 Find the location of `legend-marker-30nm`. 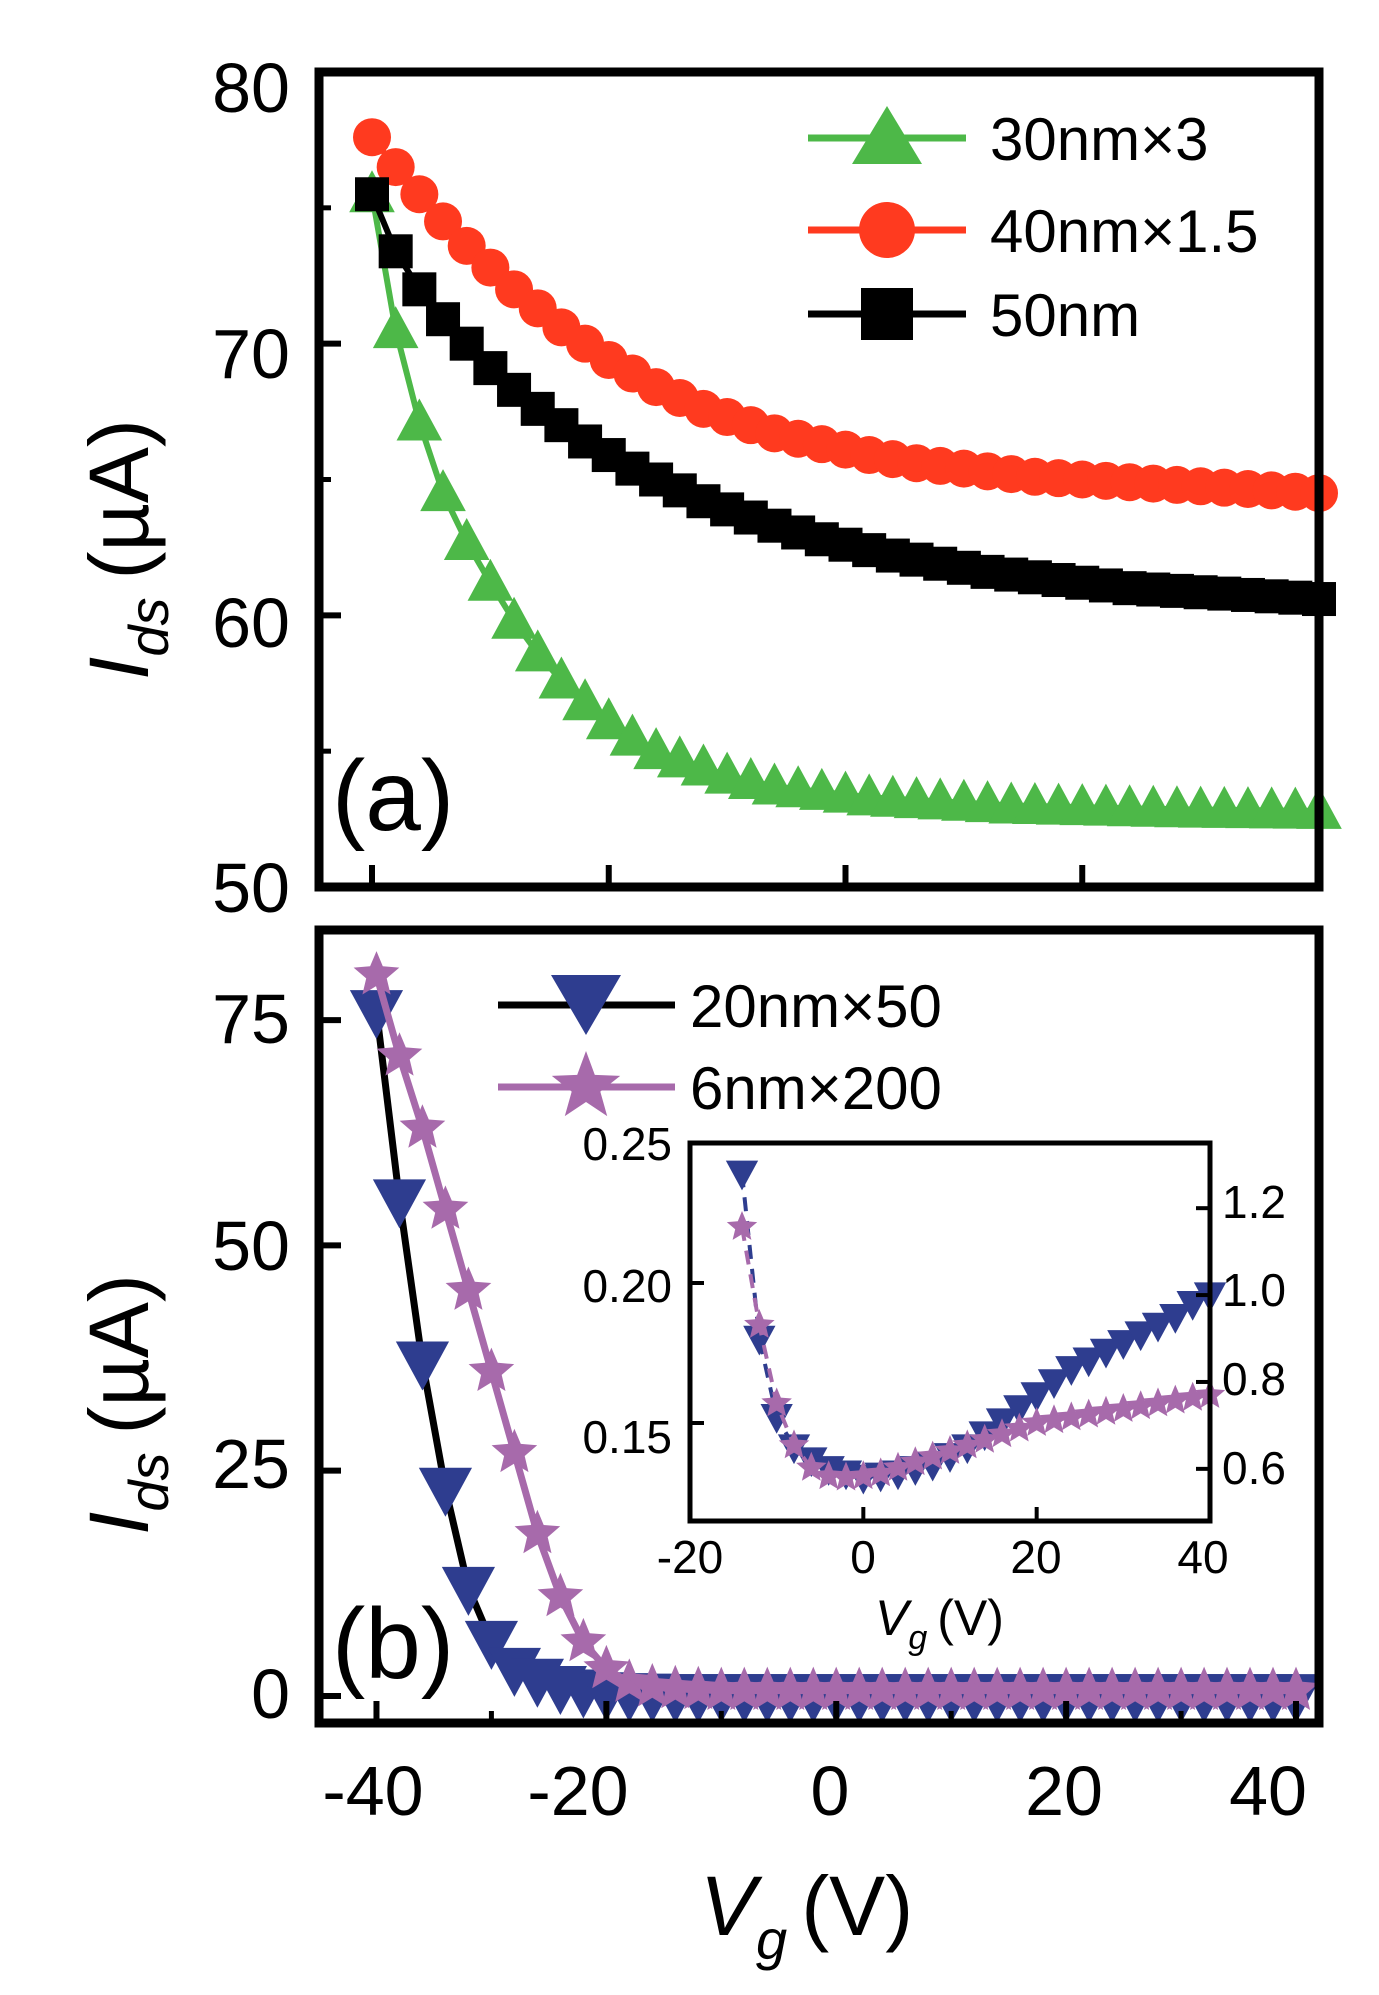

legend-marker-30nm is located at coordinates (887, 135).